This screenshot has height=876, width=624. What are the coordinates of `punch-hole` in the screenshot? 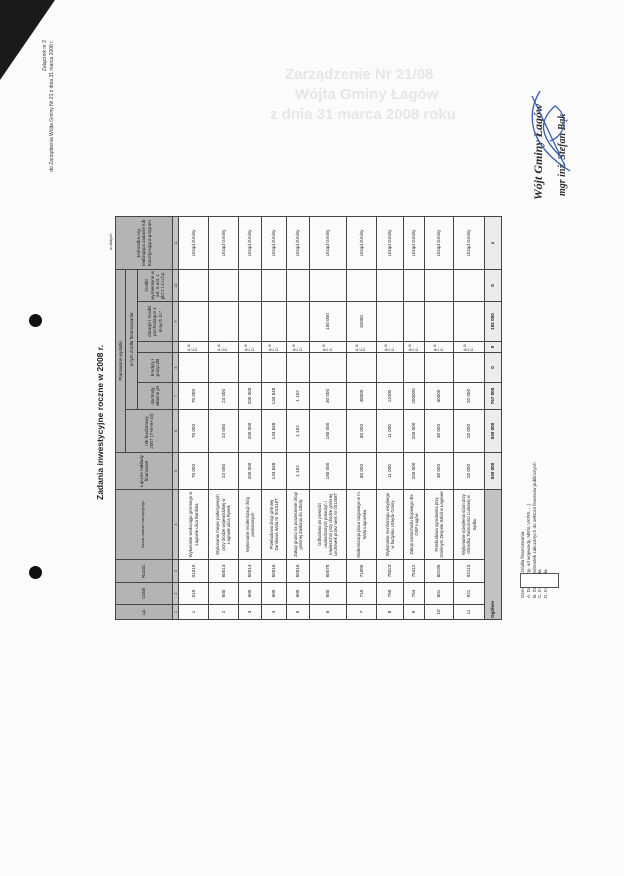 It's located at (35, 572).